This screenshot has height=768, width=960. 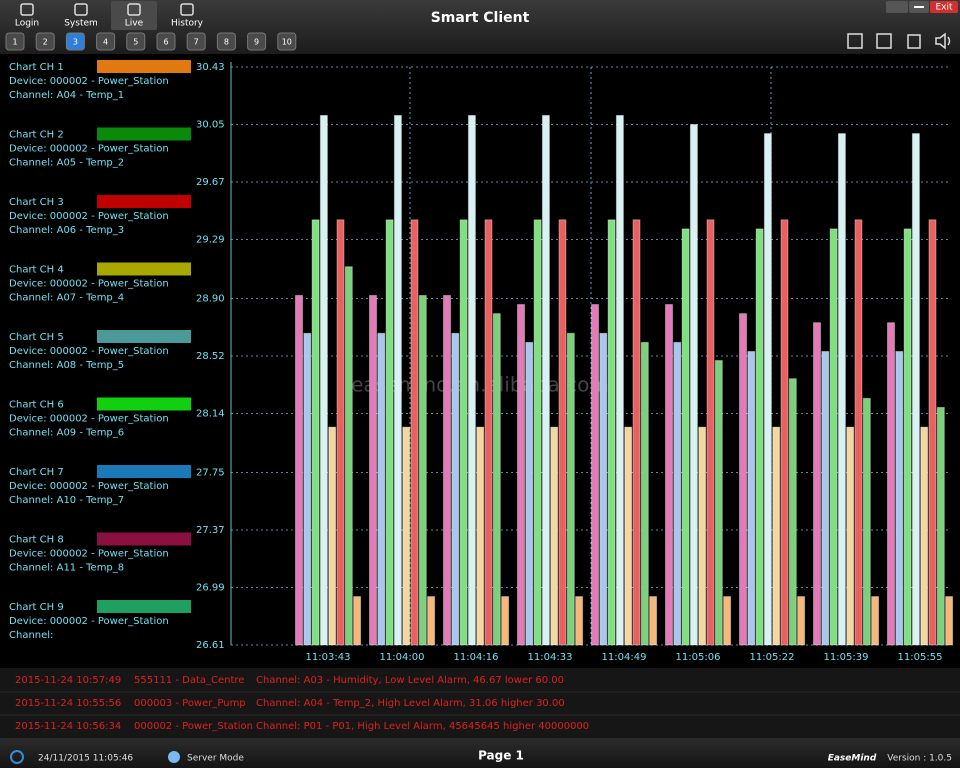 What do you see at coordinates (68, 680) in the screenshot?
I see `alarm-text: 2015-11-24 10:57:49` at bounding box center [68, 680].